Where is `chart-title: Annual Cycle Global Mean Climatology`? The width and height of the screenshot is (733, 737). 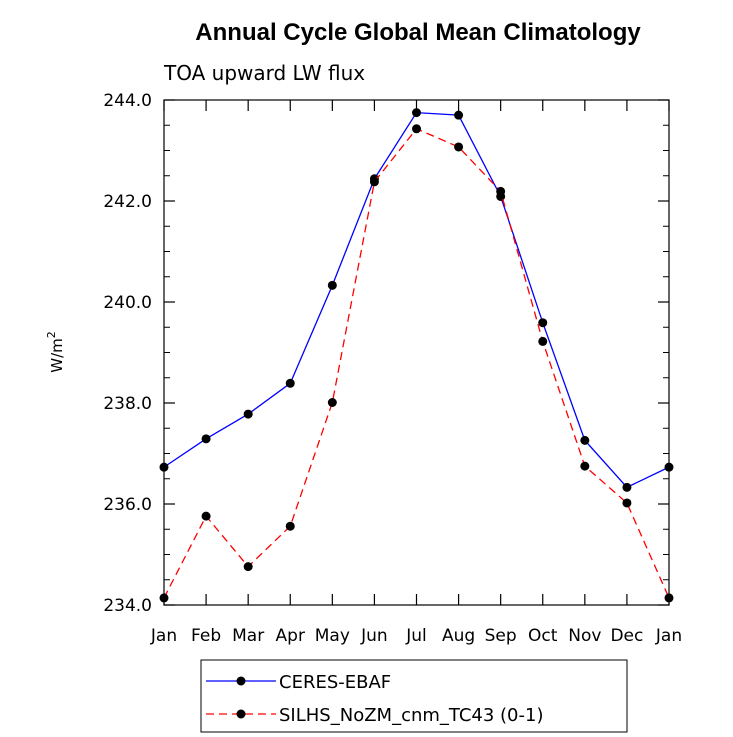 chart-title: Annual Cycle Global Mean Climatology is located at coordinates (418, 32).